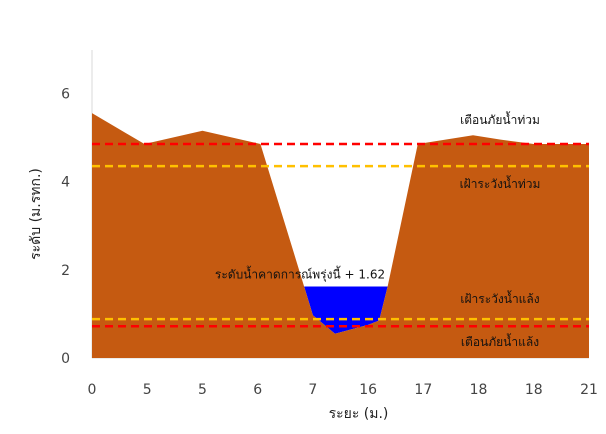 The image size is (606, 434). I want to click on reference-line-label: เฝ้าระวังน้ำท่วม, so click(500, 183).